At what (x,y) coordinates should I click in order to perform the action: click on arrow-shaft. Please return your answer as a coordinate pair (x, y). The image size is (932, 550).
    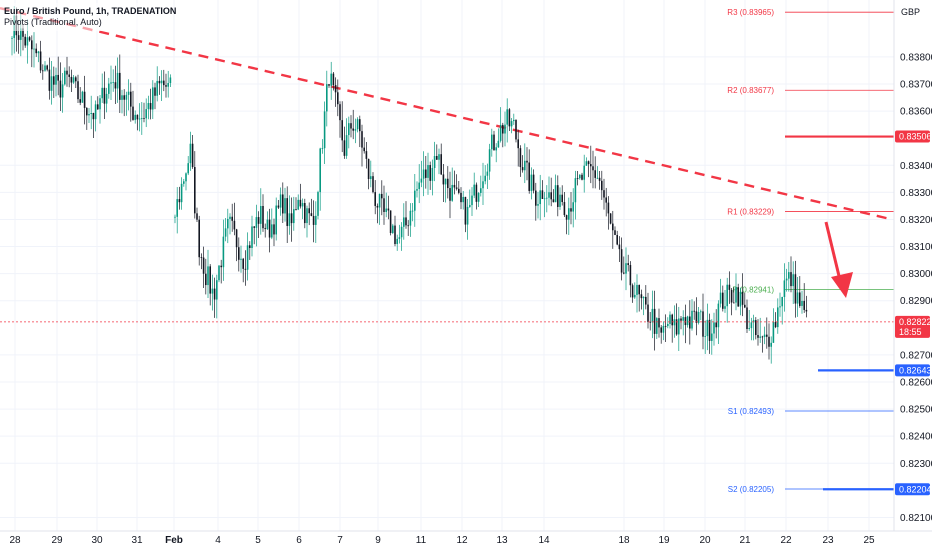
    Looking at the image, I should click on (832, 249).